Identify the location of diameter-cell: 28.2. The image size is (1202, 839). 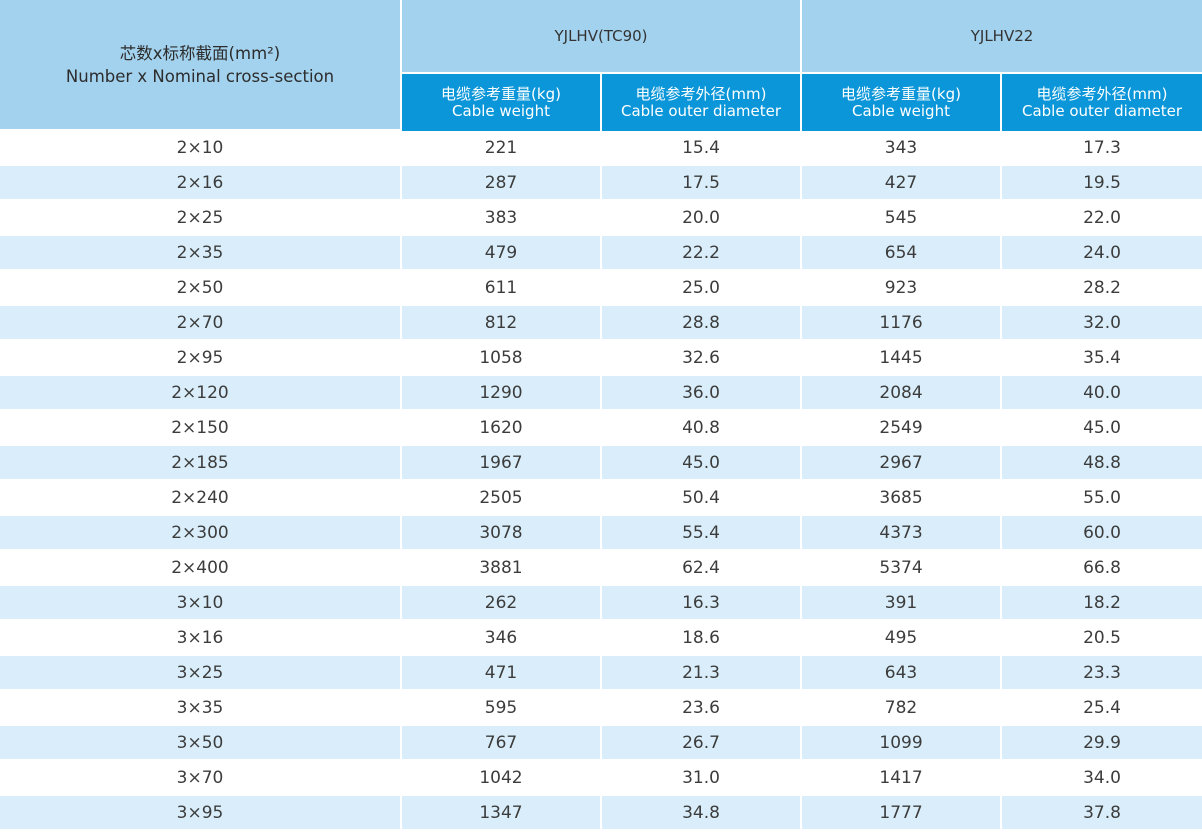
(1102, 288).